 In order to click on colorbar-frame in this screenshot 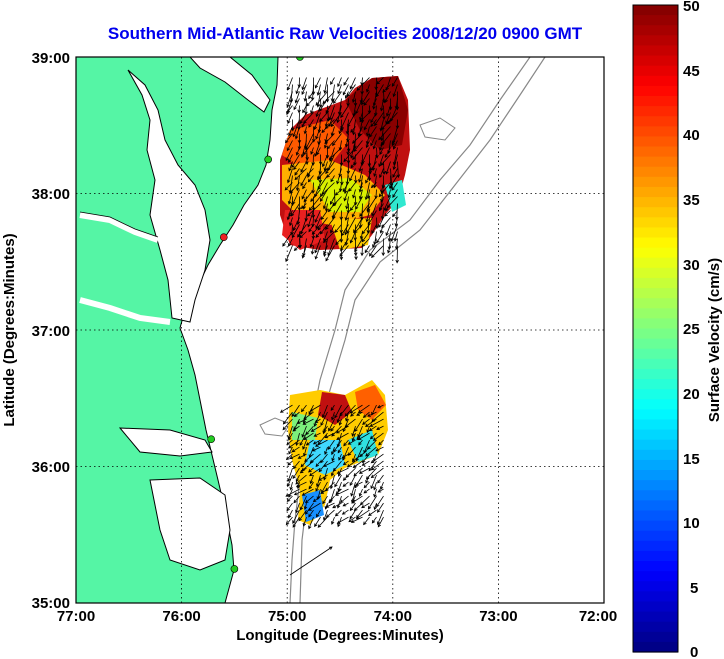, I will do `click(655, 328)`.